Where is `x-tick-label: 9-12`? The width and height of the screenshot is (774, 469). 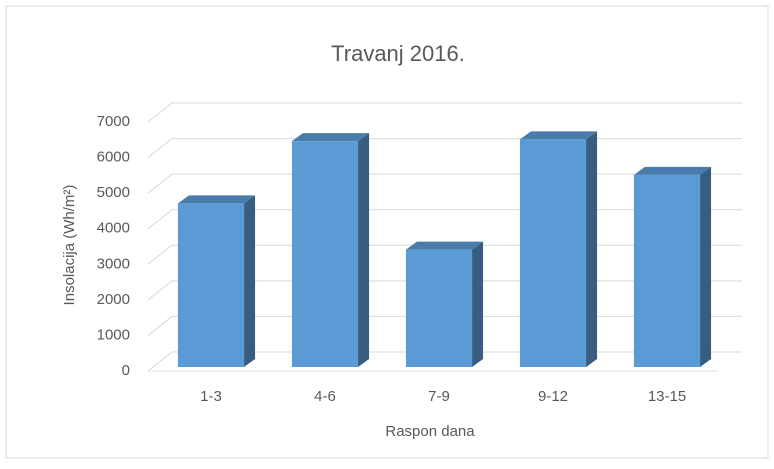 x-tick-label: 9-12 is located at coordinates (553, 396).